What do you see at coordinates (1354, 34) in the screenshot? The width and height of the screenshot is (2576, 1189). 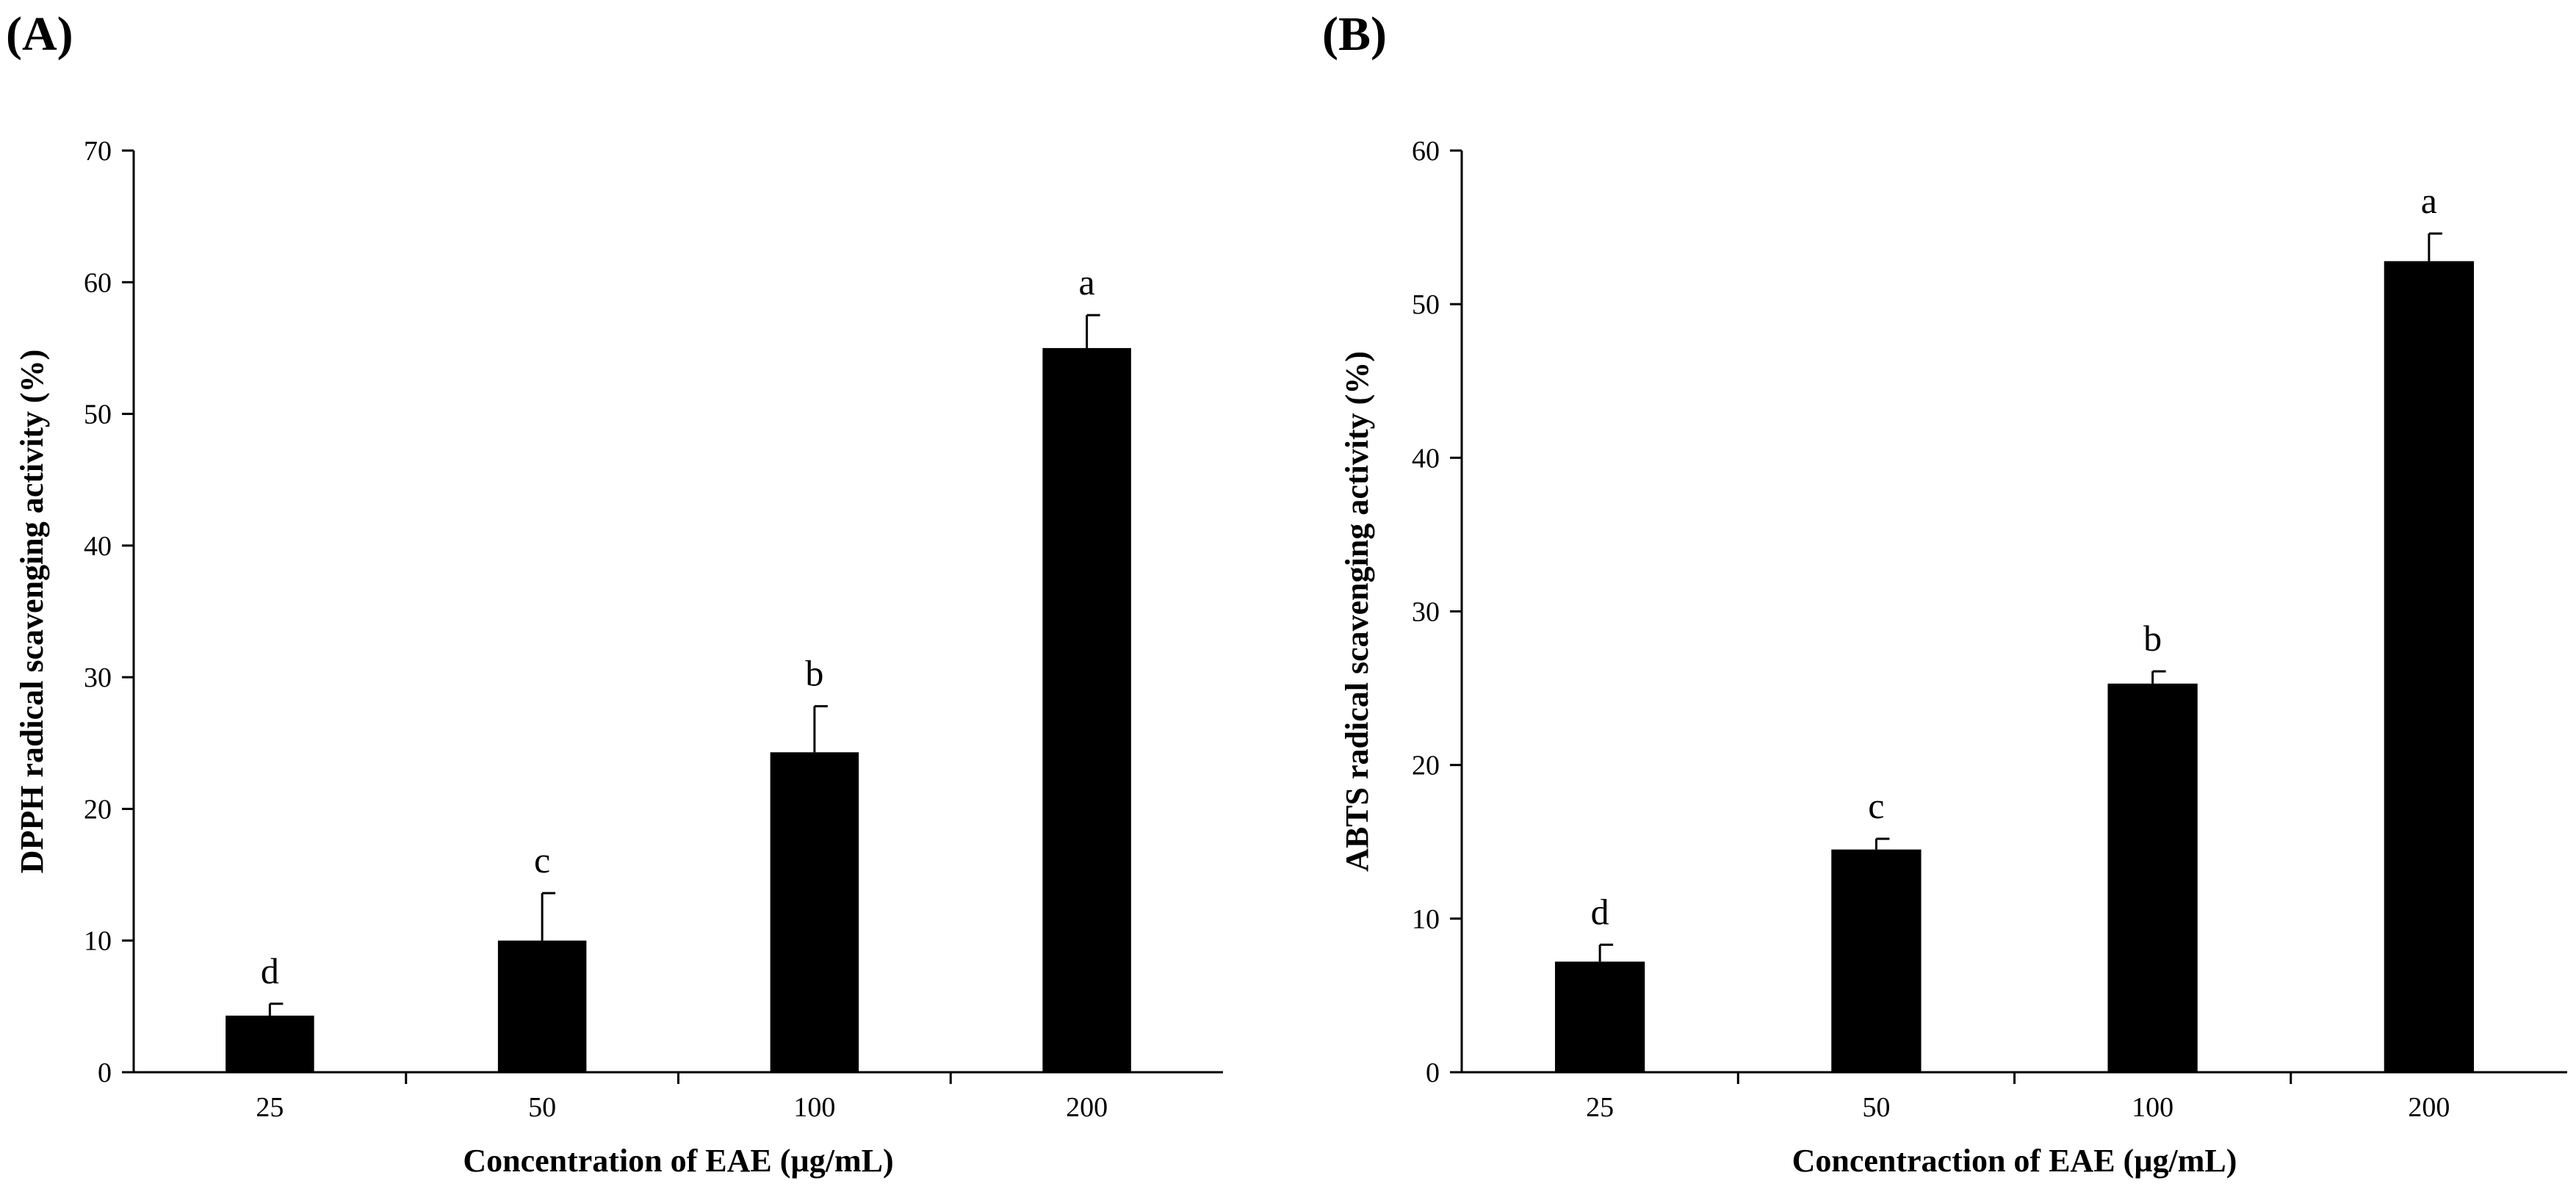 I see `panel-label: (B)` at bounding box center [1354, 34].